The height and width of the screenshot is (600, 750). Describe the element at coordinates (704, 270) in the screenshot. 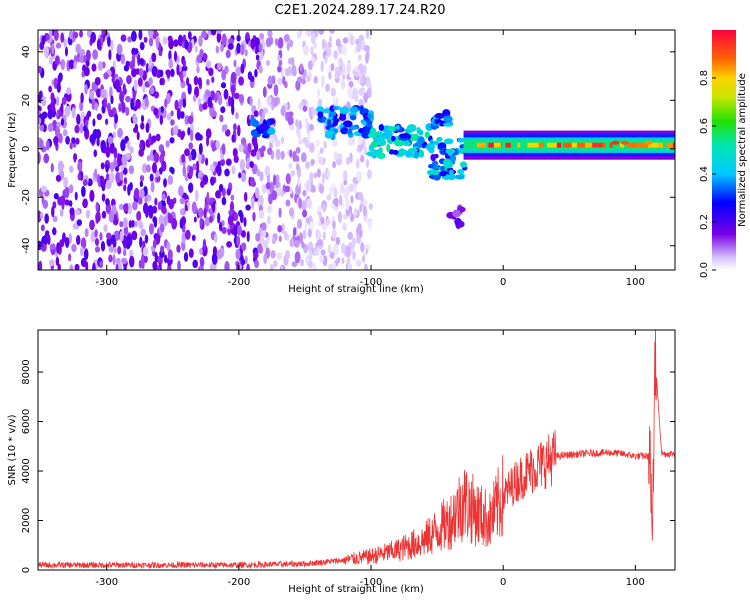

I see `colorbar-tick-label: 0.0` at that location.